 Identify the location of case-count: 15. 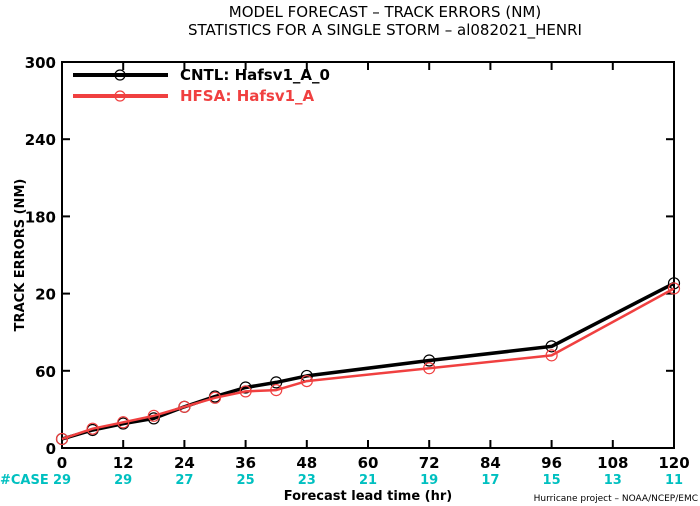
(552, 480).